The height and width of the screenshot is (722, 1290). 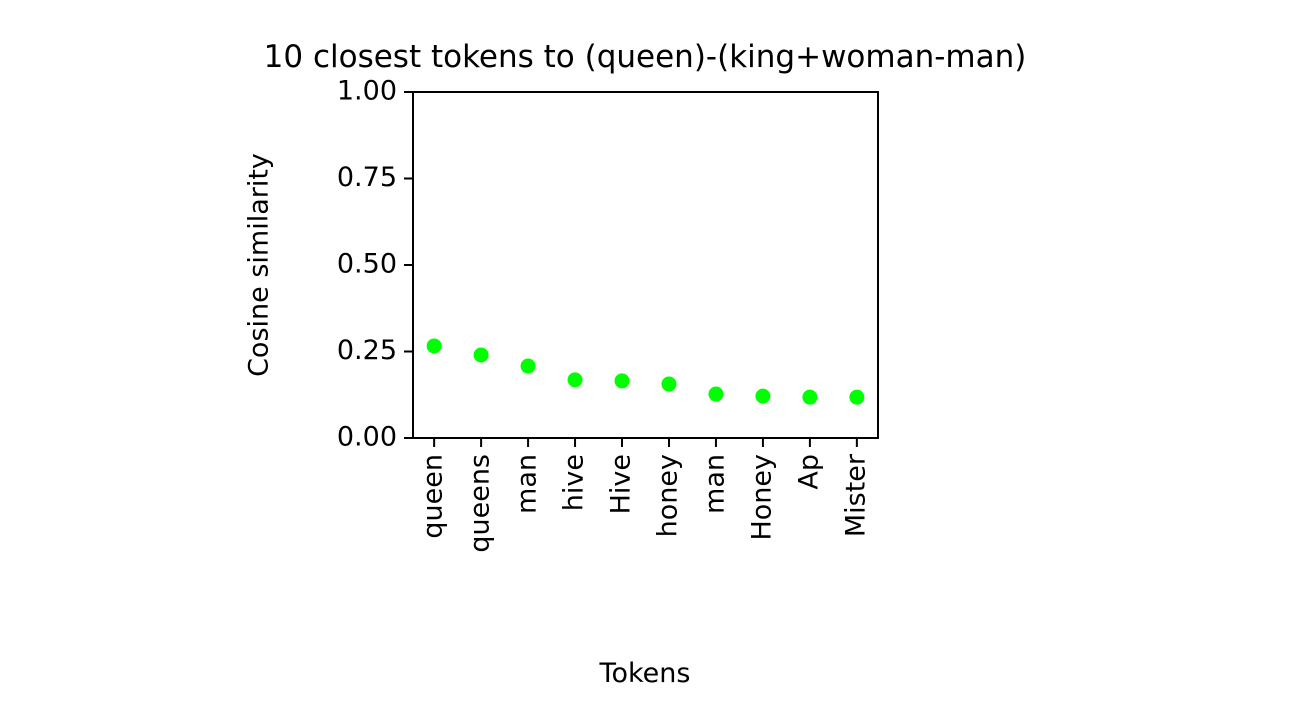 What do you see at coordinates (367, 350) in the screenshot?
I see `y-tick-label: 0.25` at bounding box center [367, 350].